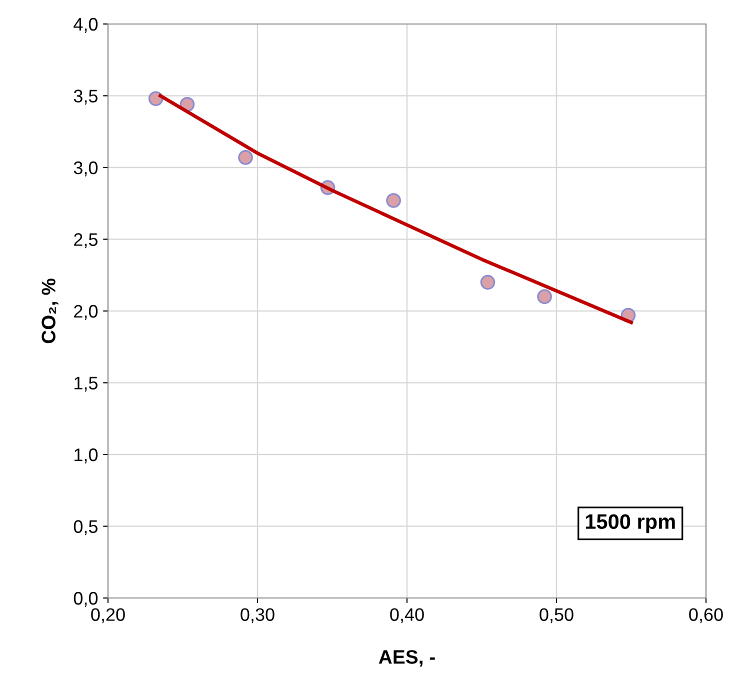 The width and height of the screenshot is (733, 688). What do you see at coordinates (706, 616) in the screenshot?
I see `x-tick-label: 0,60` at bounding box center [706, 616].